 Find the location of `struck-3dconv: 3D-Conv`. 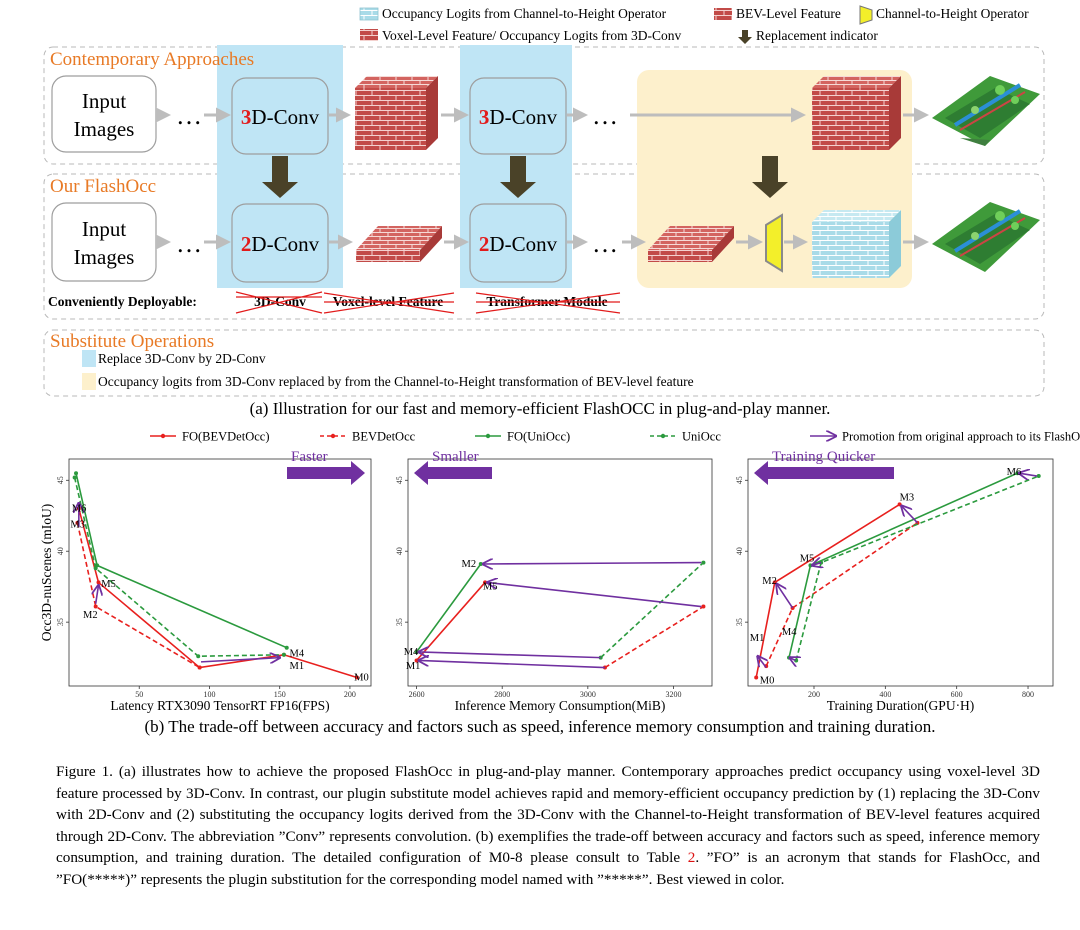

struck-3dconv: 3D-Conv is located at coordinates (279, 302).